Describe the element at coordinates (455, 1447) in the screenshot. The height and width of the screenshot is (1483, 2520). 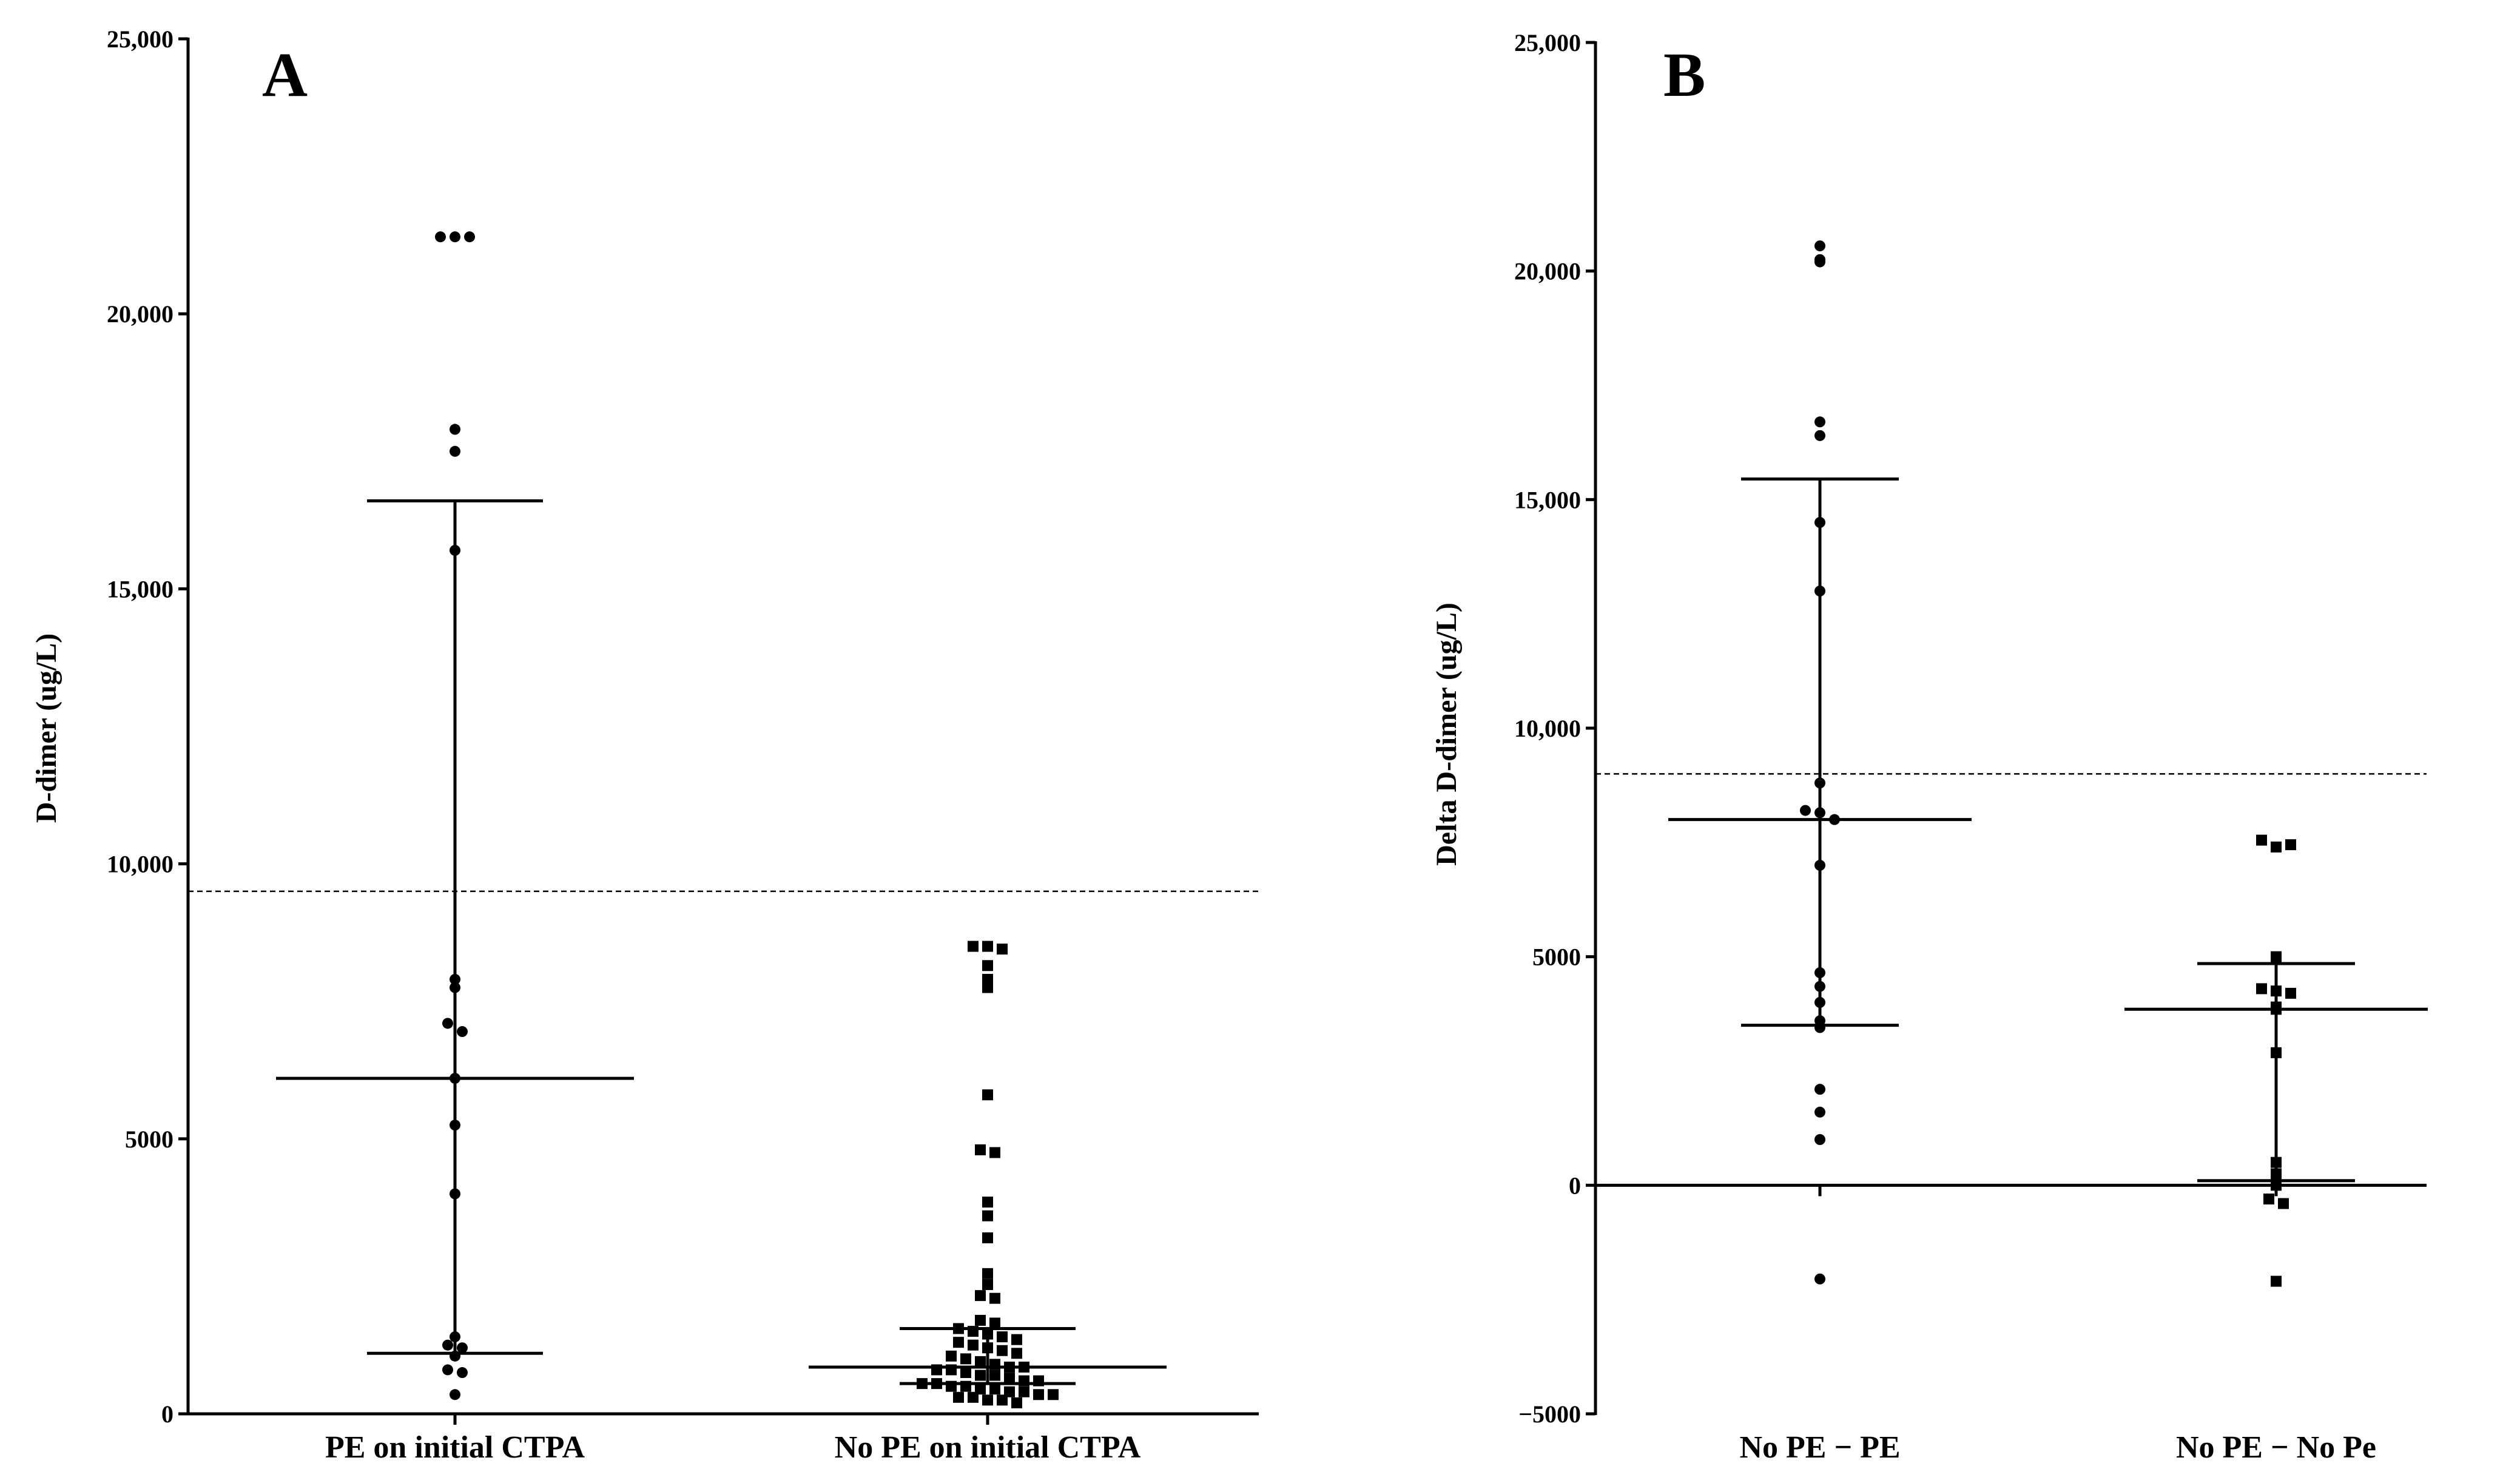
I see `panel-a-category-label: PE on initial CTPA` at that location.